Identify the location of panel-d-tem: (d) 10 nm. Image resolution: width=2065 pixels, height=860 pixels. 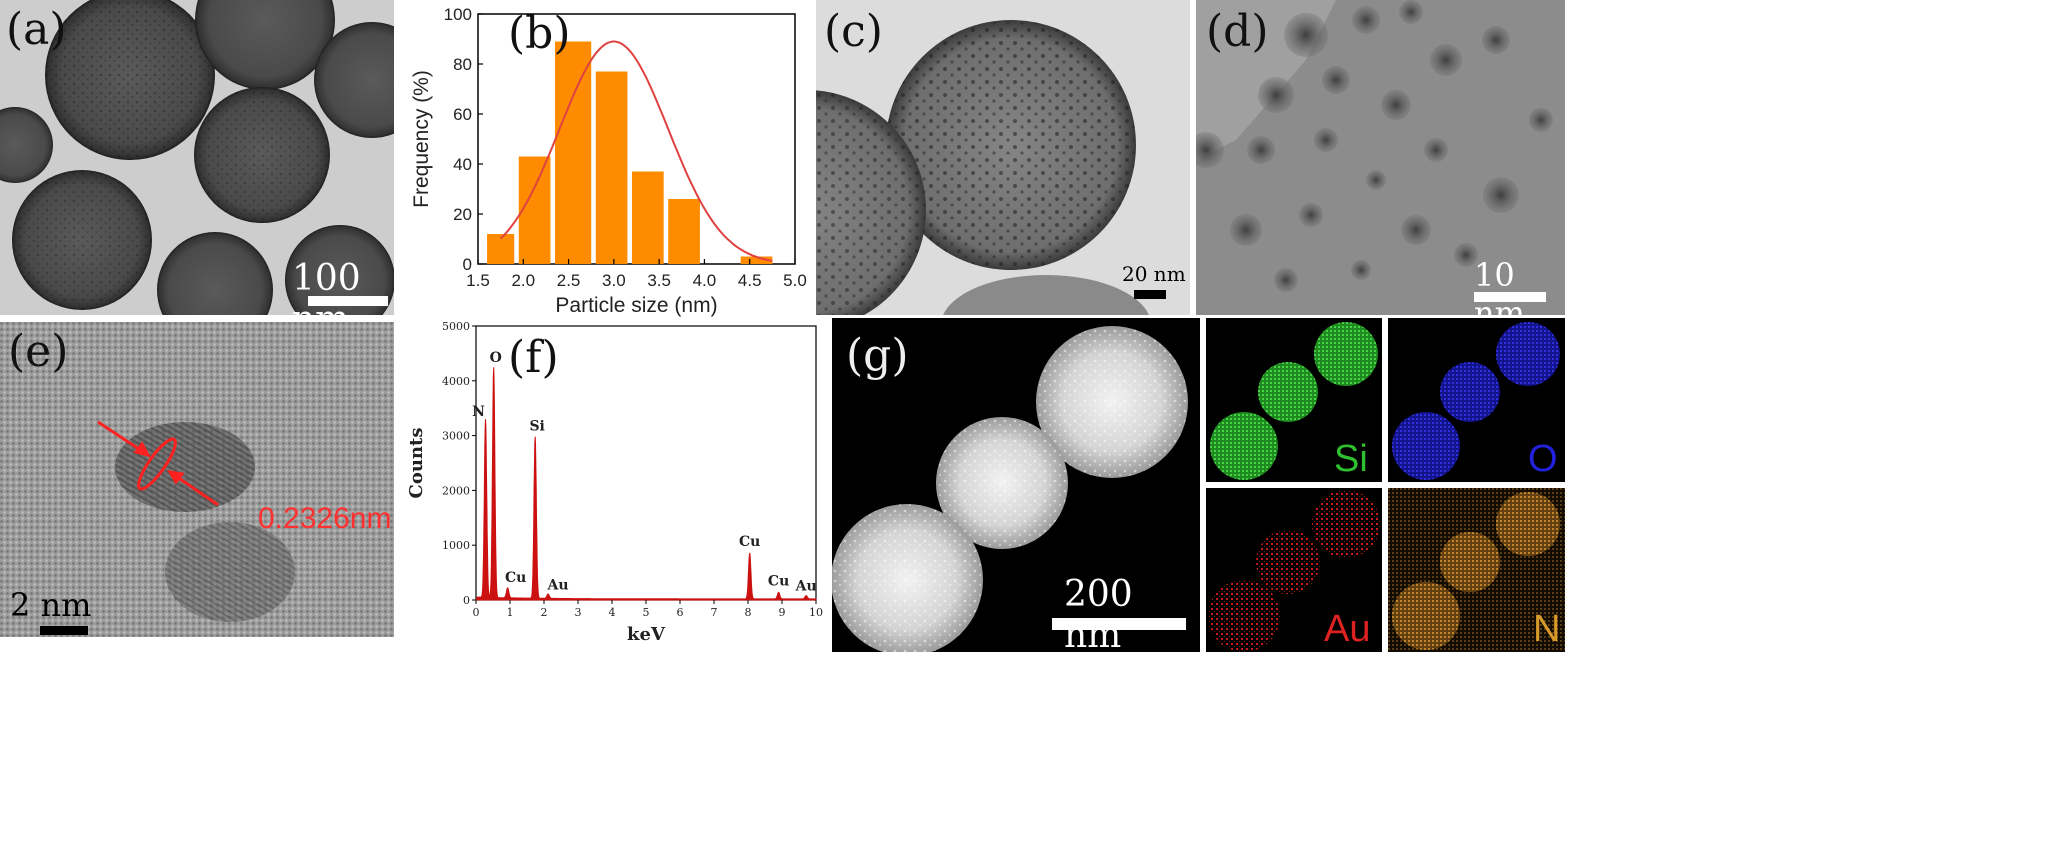
(1380, 157).